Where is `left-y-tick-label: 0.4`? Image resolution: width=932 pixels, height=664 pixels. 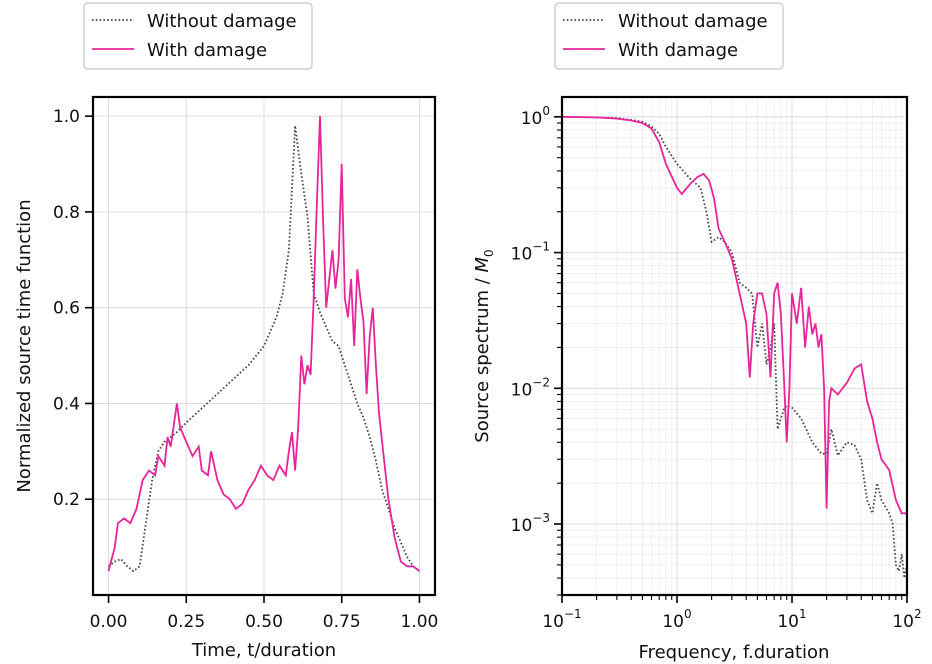 left-y-tick-label: 0.4 is located at coordinates (66, 404).